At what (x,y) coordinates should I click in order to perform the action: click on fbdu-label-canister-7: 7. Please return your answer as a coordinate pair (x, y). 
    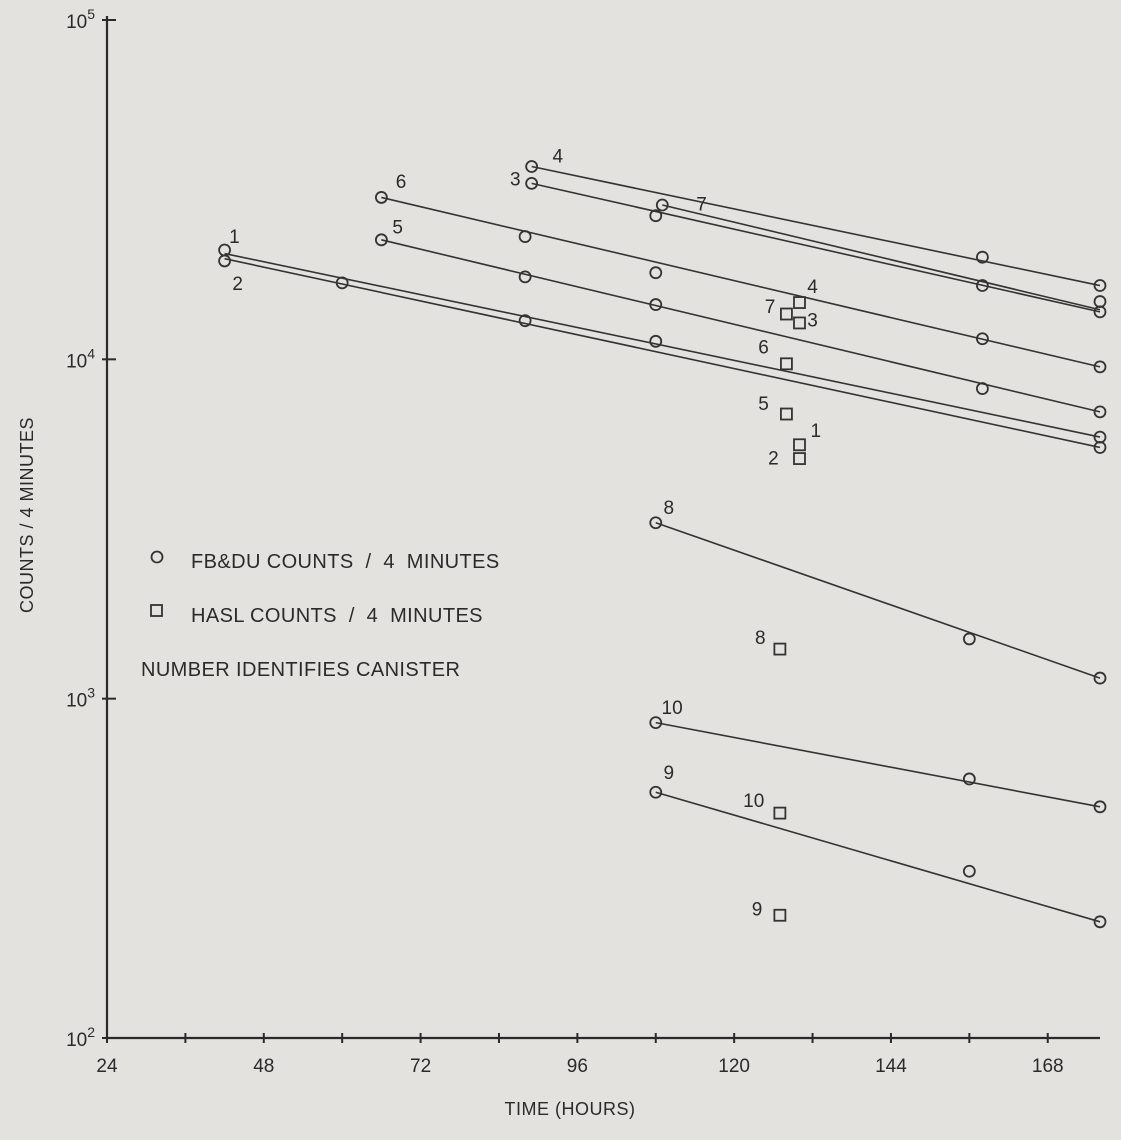
    Looking at the image, I should click on (701, 204).